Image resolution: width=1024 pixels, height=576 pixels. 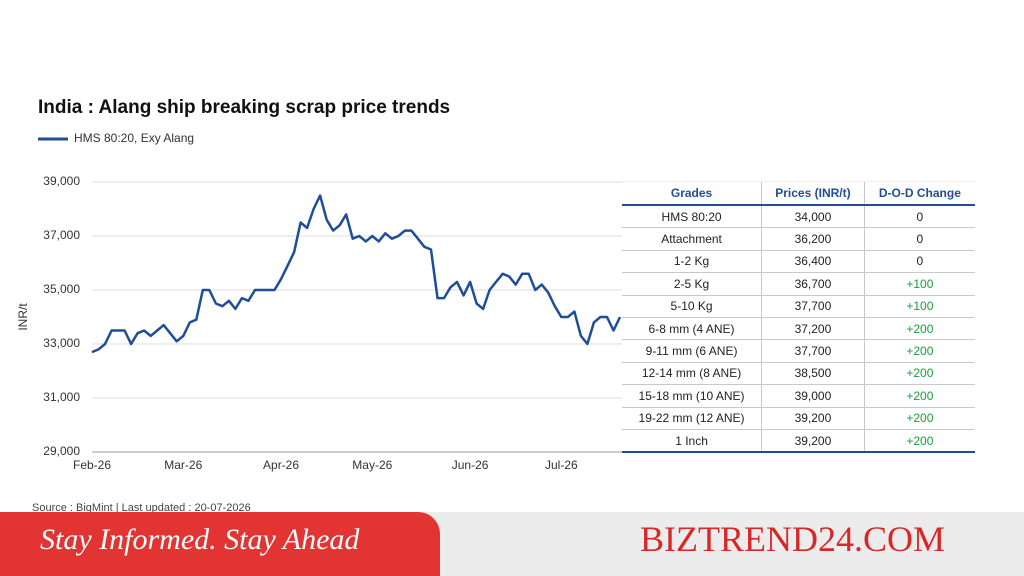 I want to click on x-tick-label: Jun-26, so click(x=470, y=465).